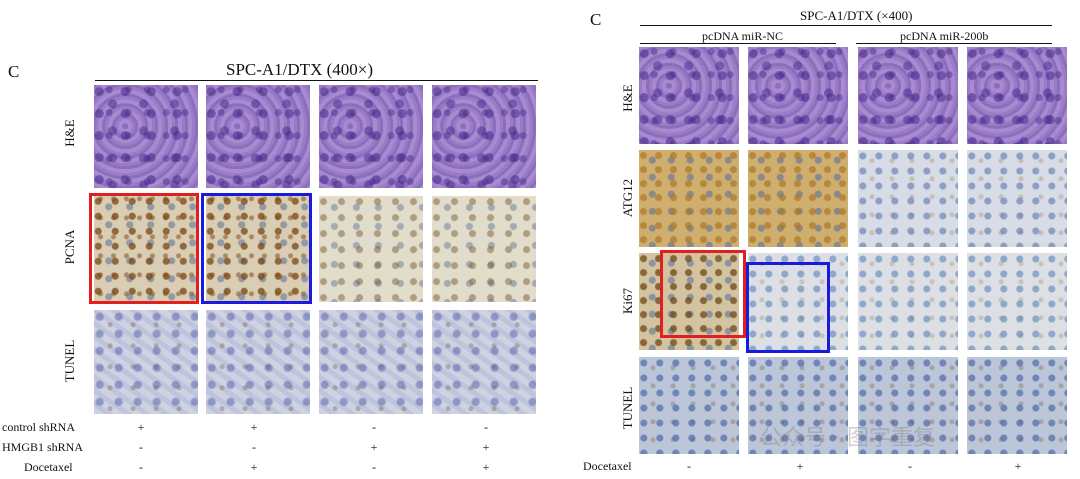  Describe the element at coordinates (69, 133) in the screenshot. I see `left-row-label-he: H&E` at that location.